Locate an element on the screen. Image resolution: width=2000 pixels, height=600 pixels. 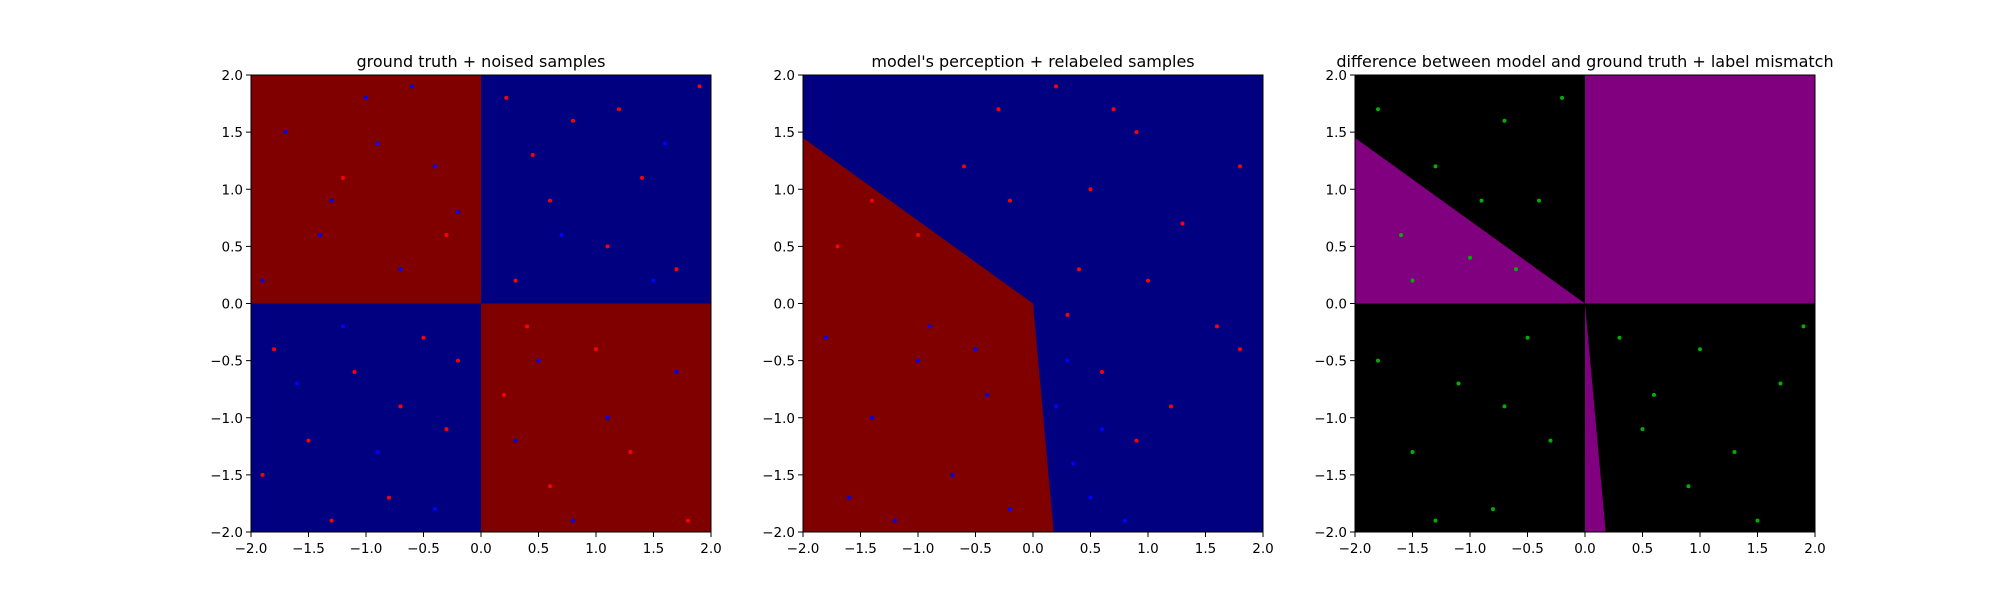
y-tick-label: −1.0 is located at coordinates (778, 419).